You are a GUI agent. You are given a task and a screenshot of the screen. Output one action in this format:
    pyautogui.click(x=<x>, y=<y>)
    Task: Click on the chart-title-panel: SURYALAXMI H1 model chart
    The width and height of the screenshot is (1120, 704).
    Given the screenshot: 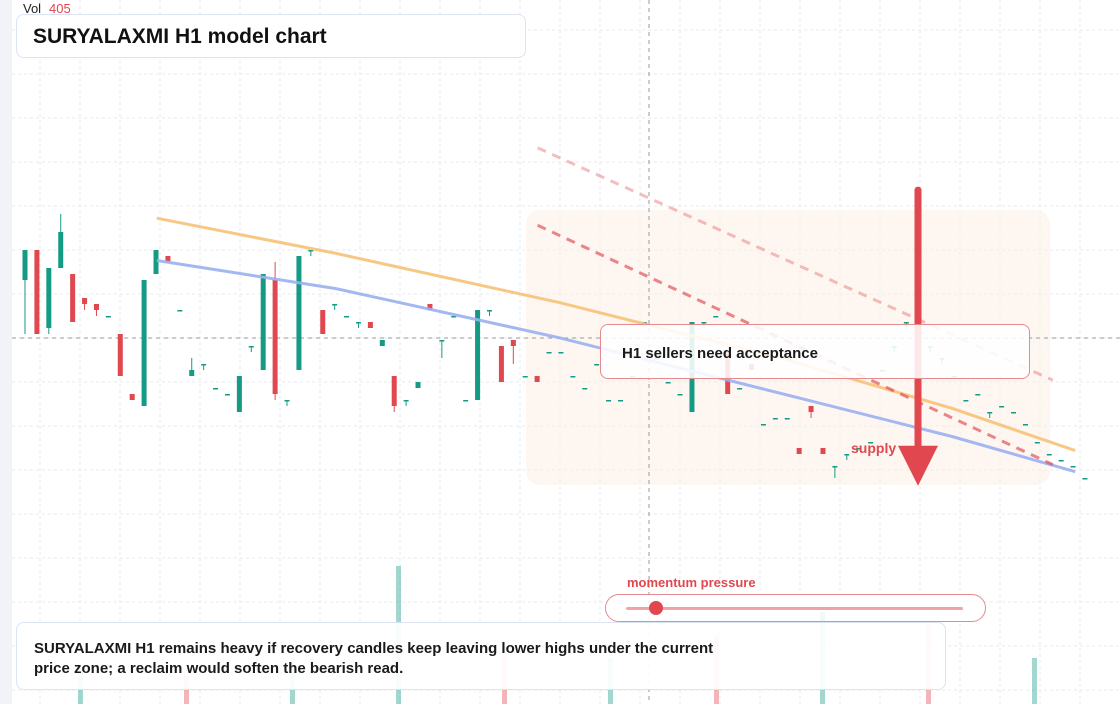 What is the action you would take?
    pyautogui.click(x=271, y=36)
    